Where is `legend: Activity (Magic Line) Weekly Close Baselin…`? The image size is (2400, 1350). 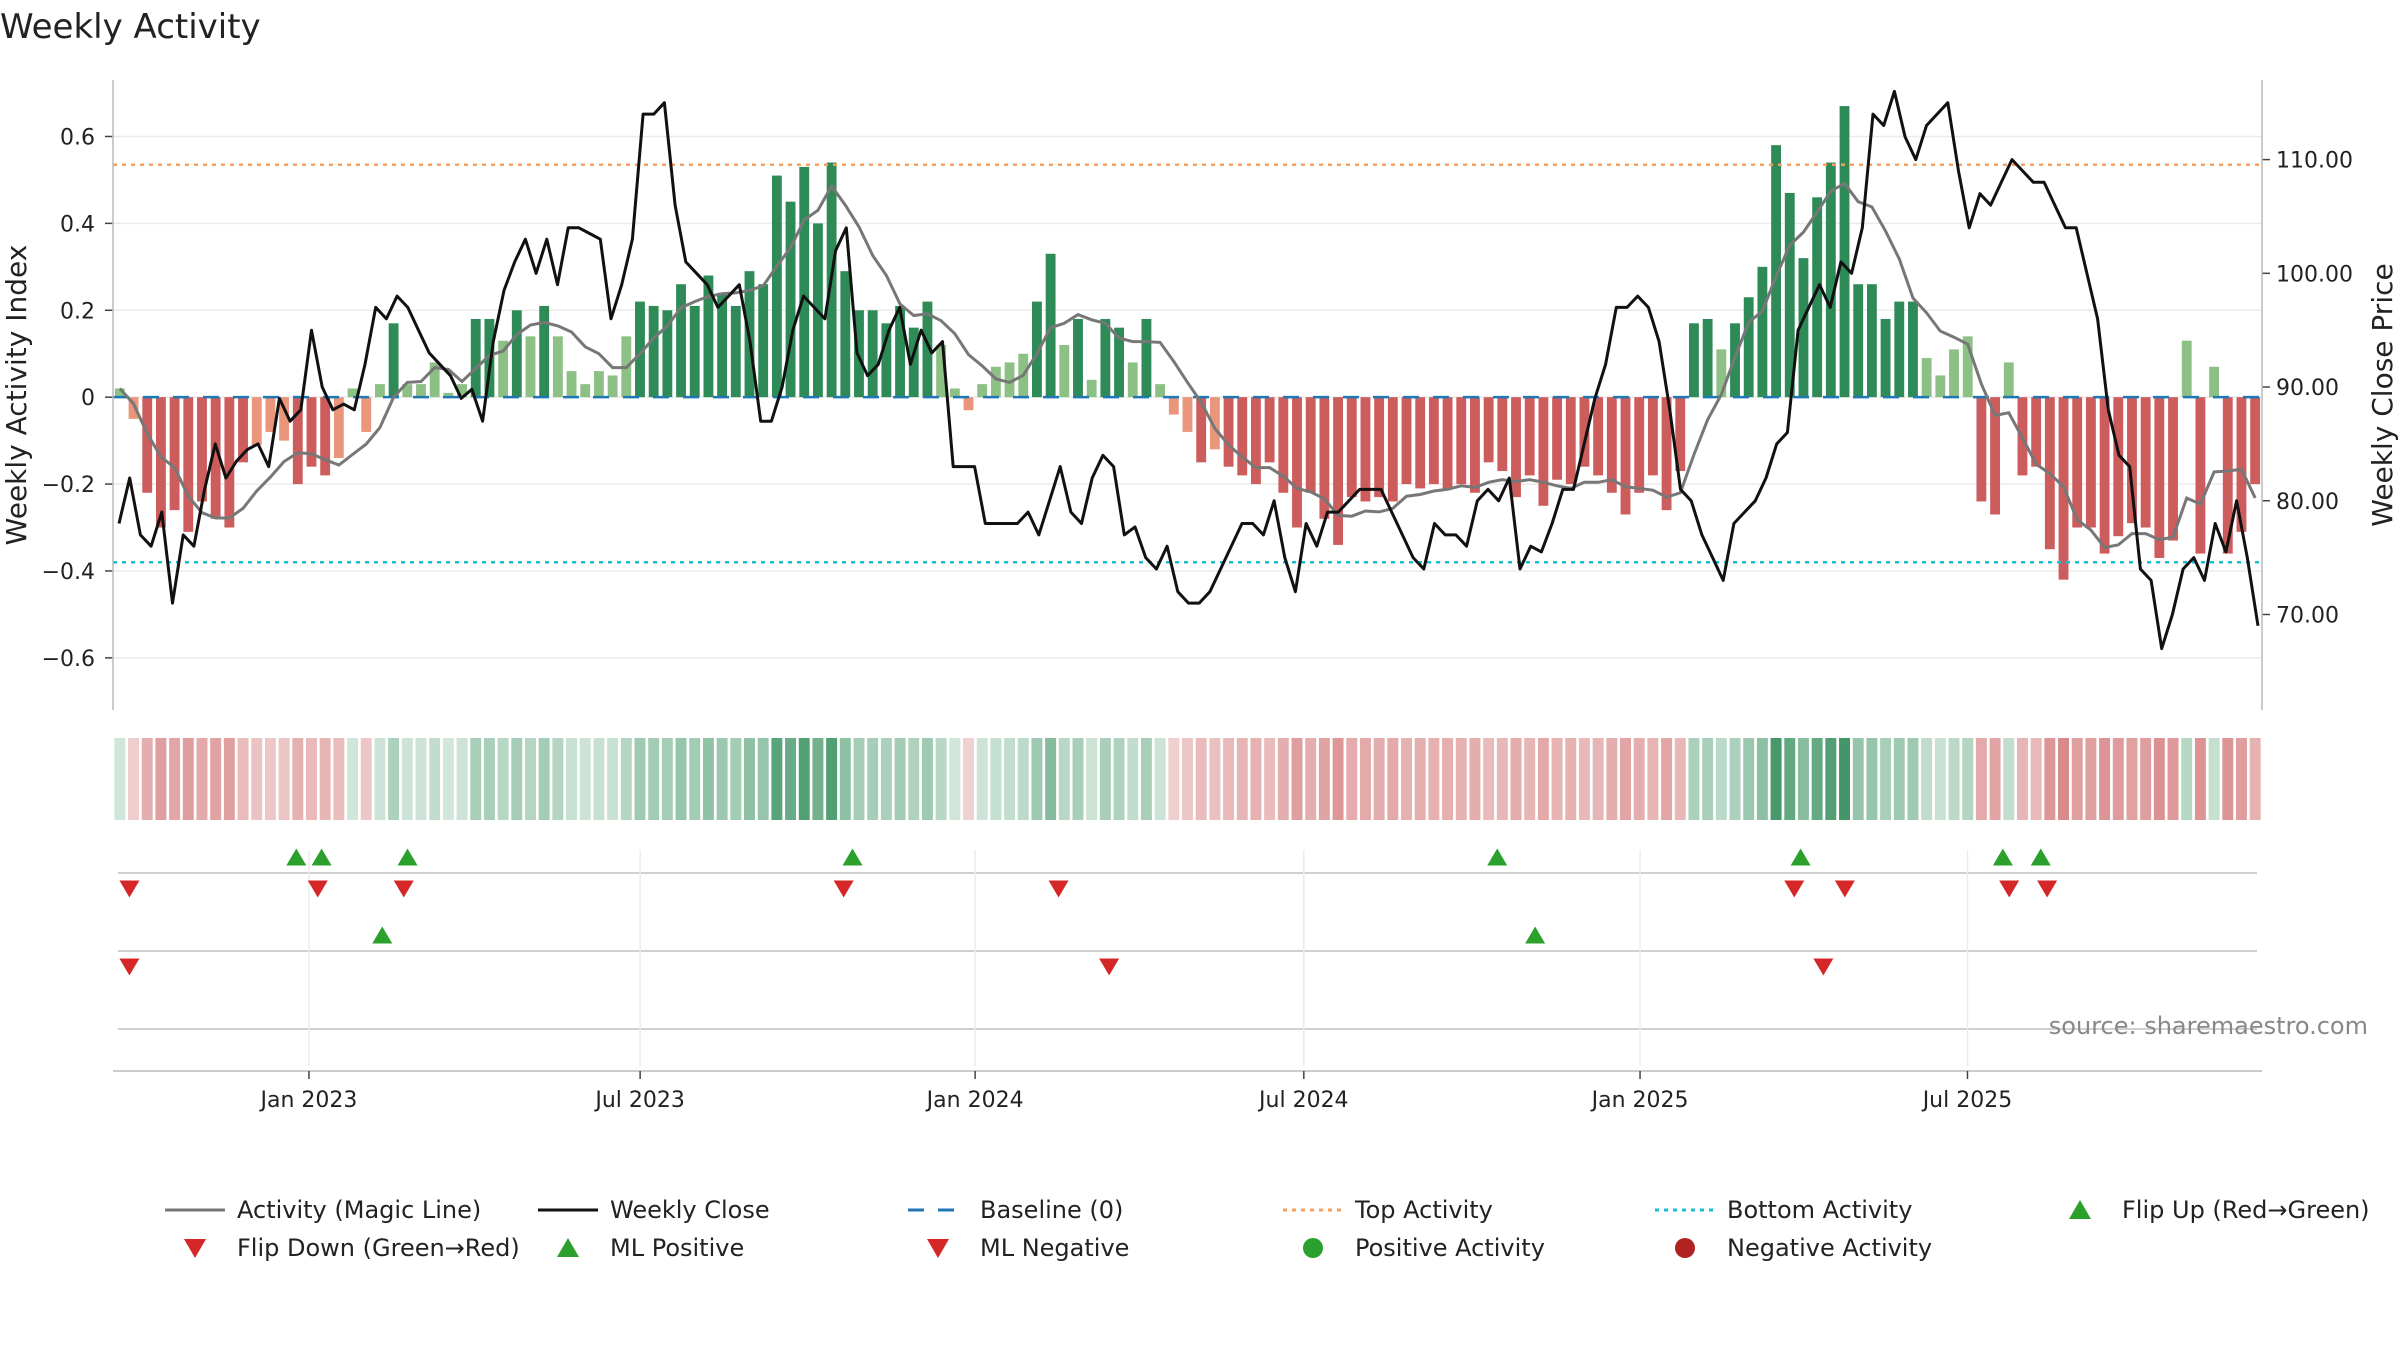
legend: Activity (Magic Line) Weekly Close Baselin… is located at coordinates (1267, 1229).